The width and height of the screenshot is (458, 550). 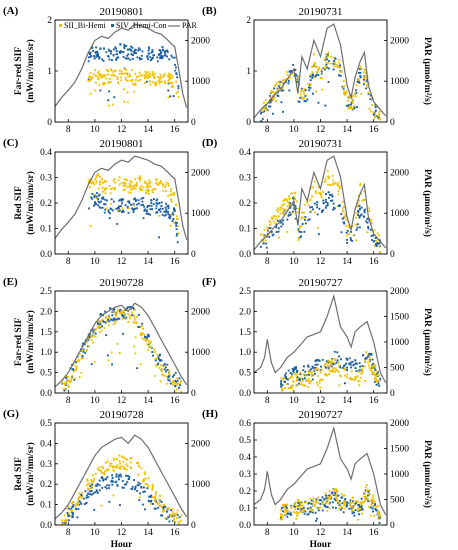 I want to click on y-axis-unit: (mW/m²/nm/sr), so click(x=30, y=474).